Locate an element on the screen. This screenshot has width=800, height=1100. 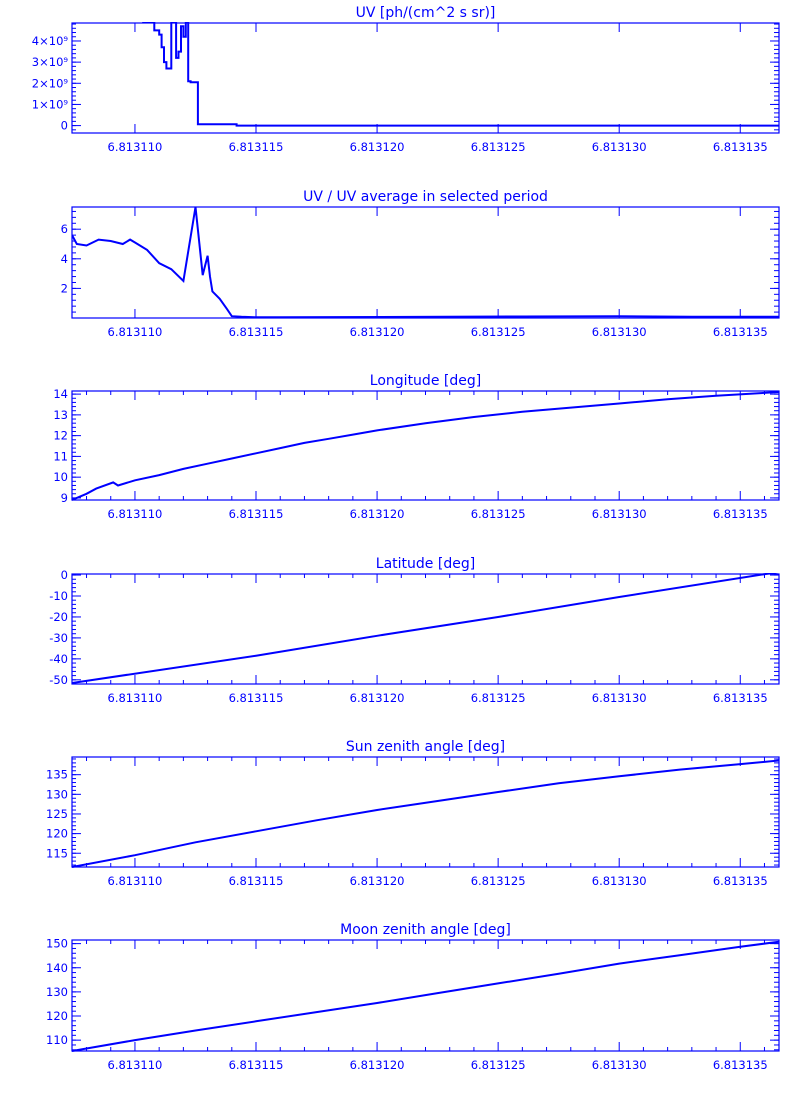
y-tick-label: 110 is located at coordinates (57, 1040).